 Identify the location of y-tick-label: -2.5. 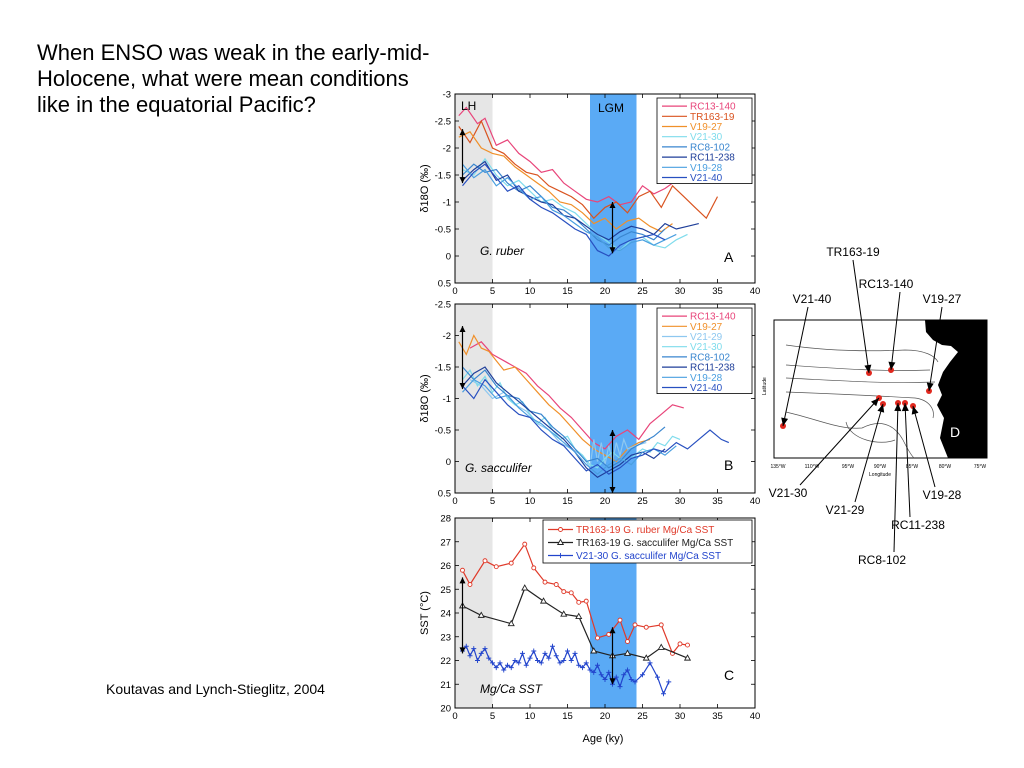
(443, 305).